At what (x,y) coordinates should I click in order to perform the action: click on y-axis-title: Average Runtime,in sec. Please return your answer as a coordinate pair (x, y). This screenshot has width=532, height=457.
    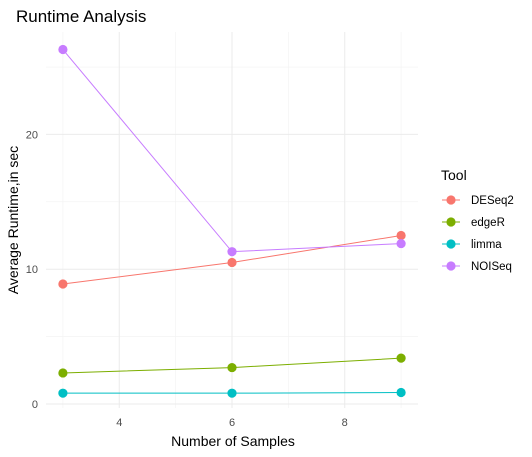
    Looking at the image, I should click on (13, 220).